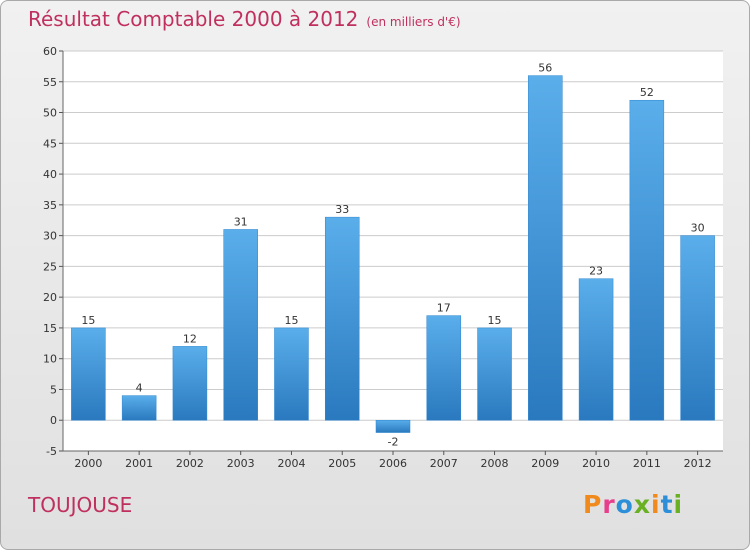 The image size is (750, 550). Describe the element at coordinates (50, 297) in the screenshot. I see `y-tick-label: 20` at that location.